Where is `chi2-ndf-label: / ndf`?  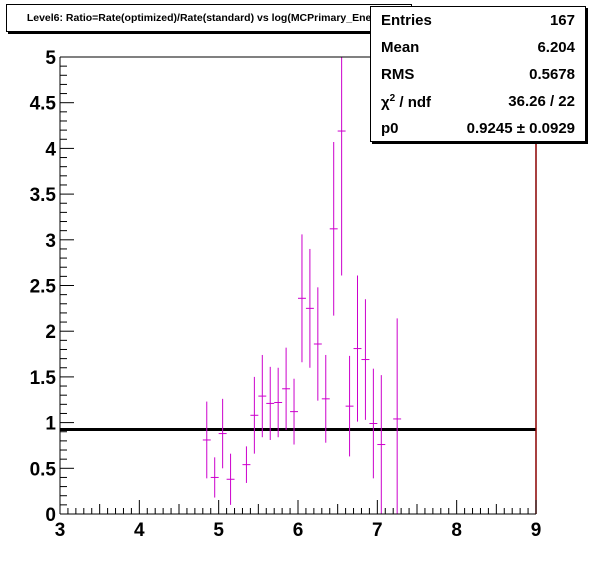
chi2-ndf-label: / ndf is located at coordinates (413, 102).